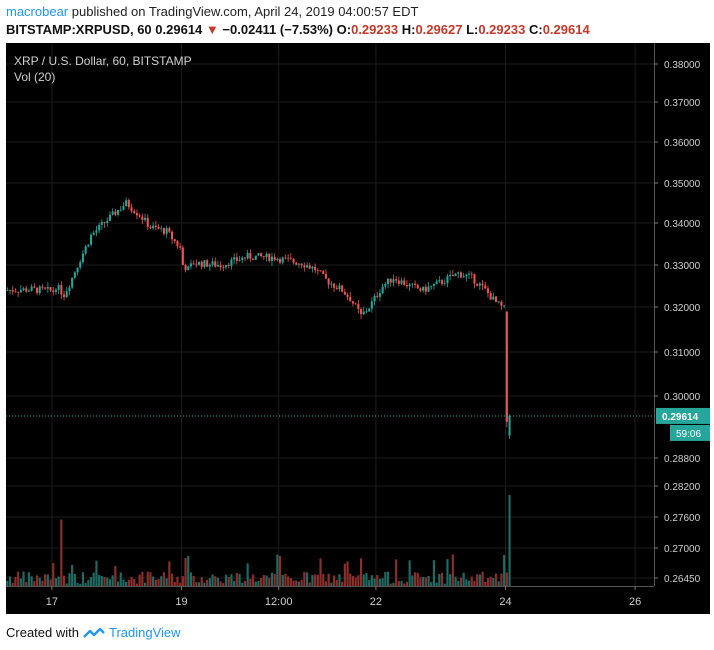  Describe the element at coordinates (144, 632) in the screenshot. I see `tradingview-brand: TradingView` at that location.